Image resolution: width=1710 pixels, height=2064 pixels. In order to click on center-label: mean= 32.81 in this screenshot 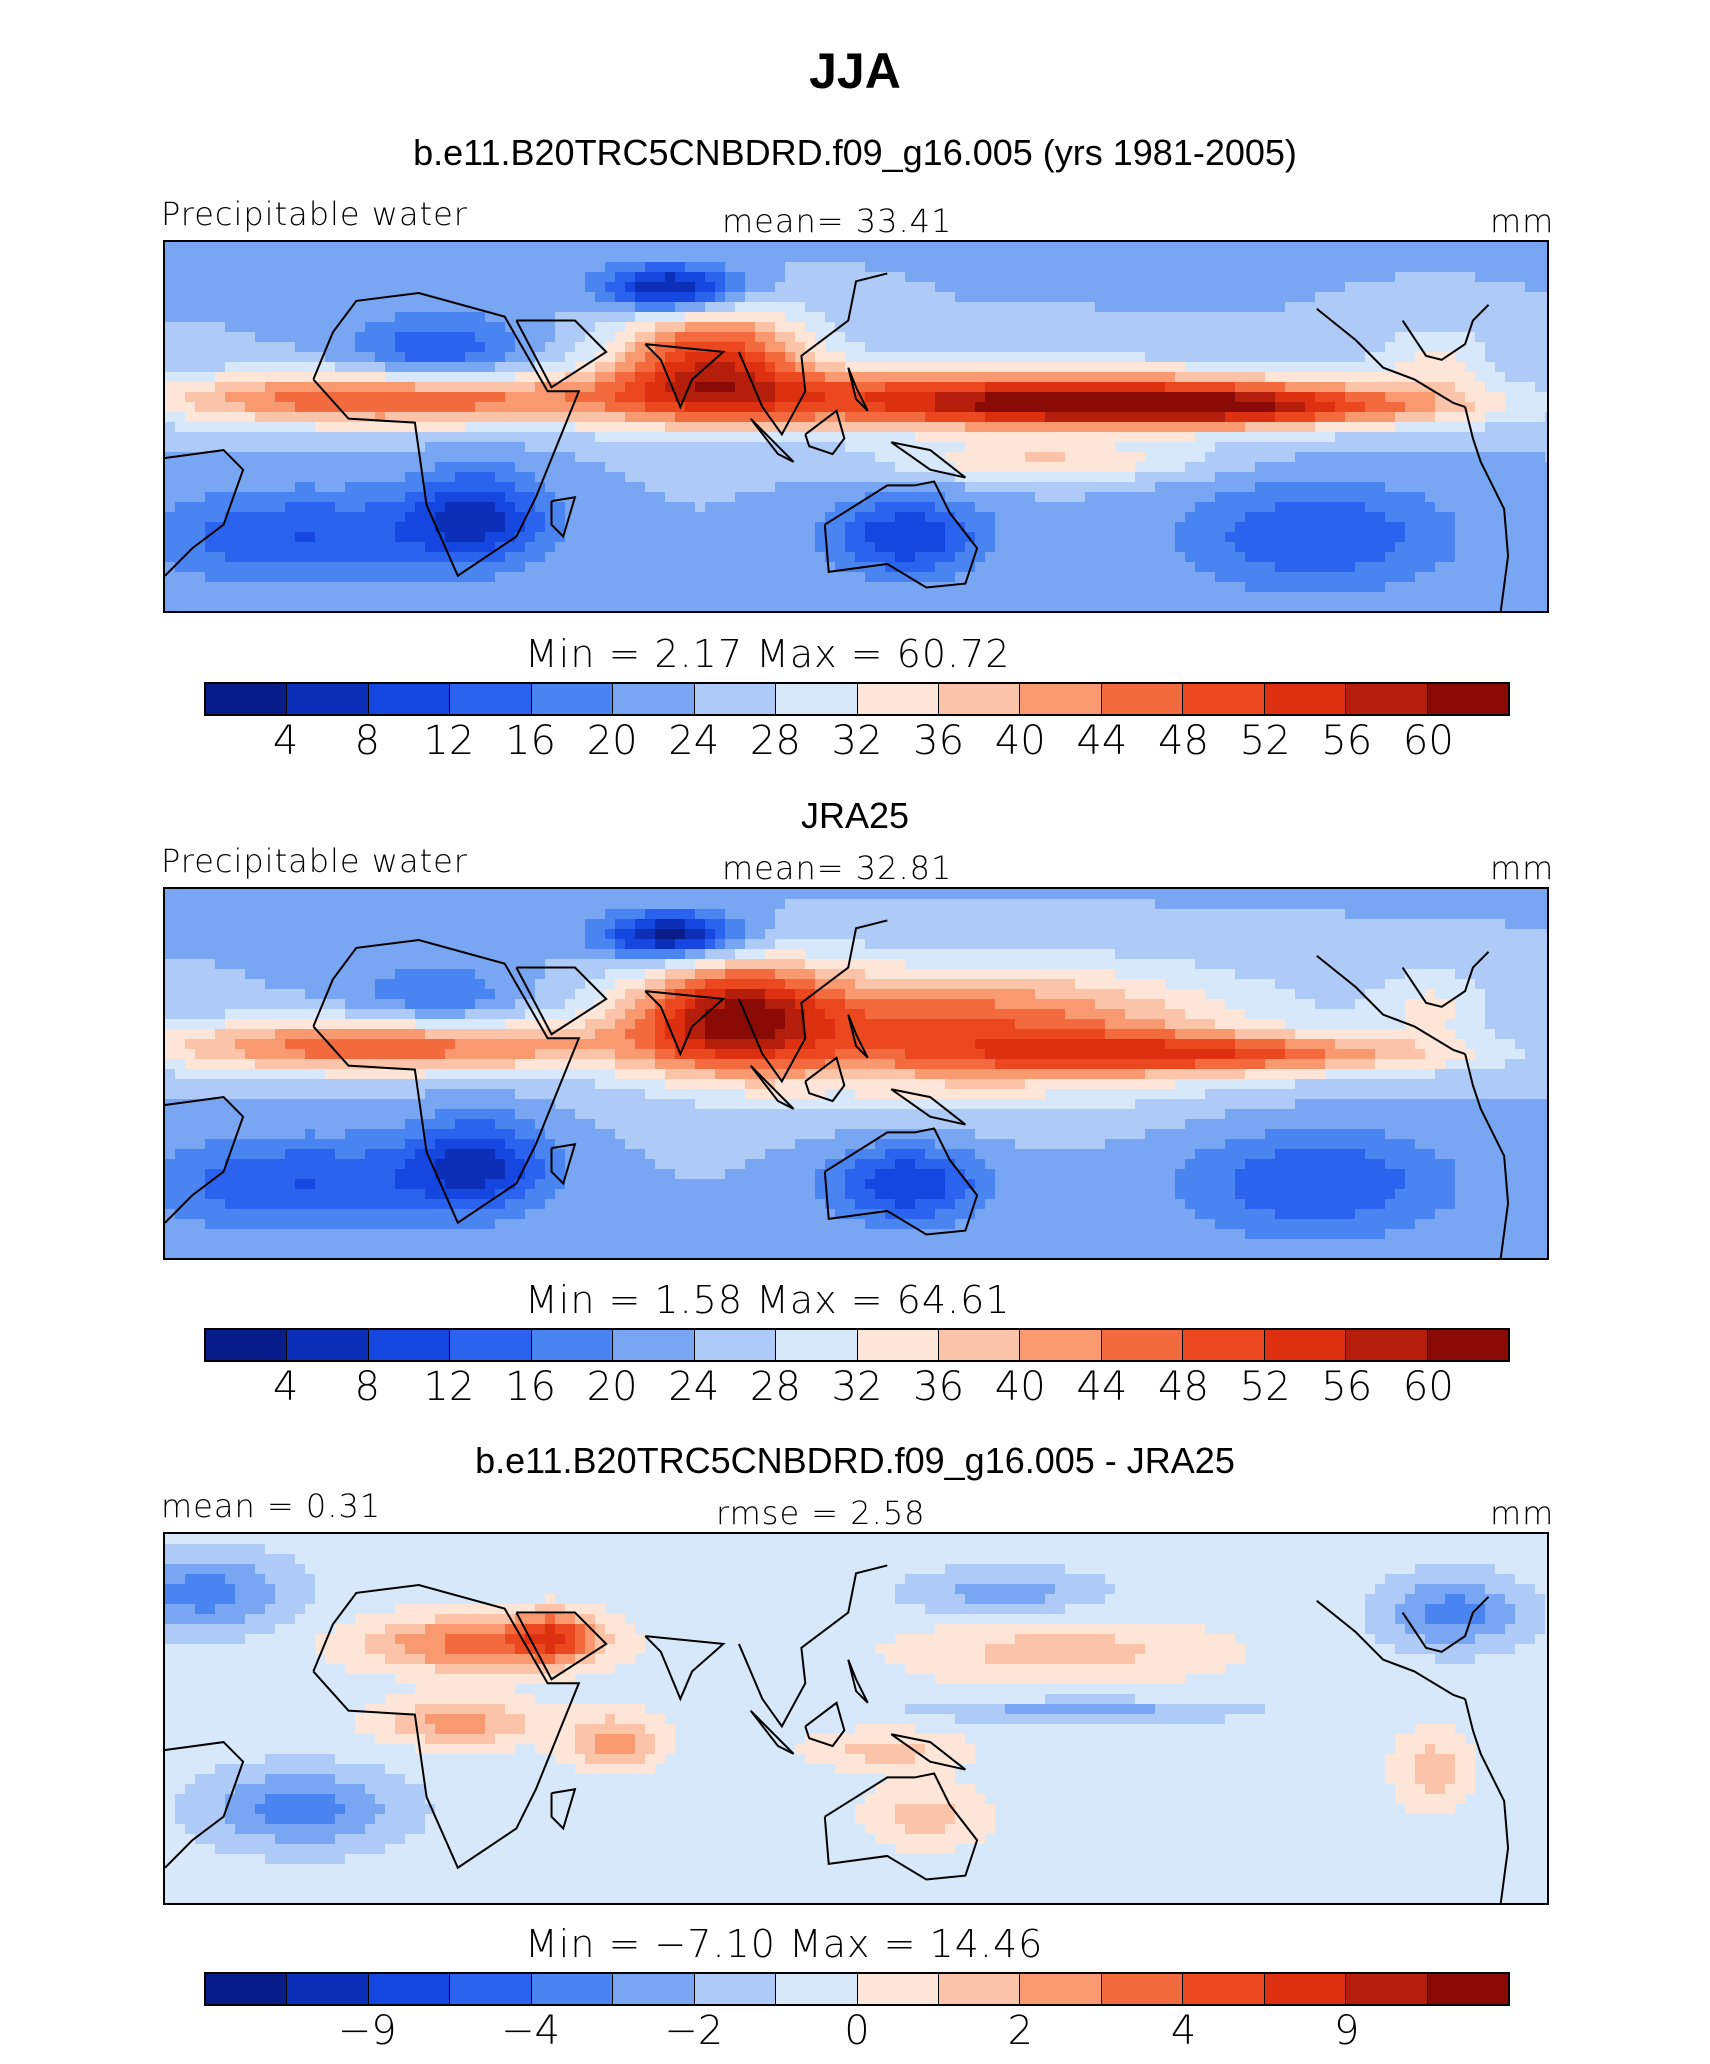, I will do `click(837, 868)`.